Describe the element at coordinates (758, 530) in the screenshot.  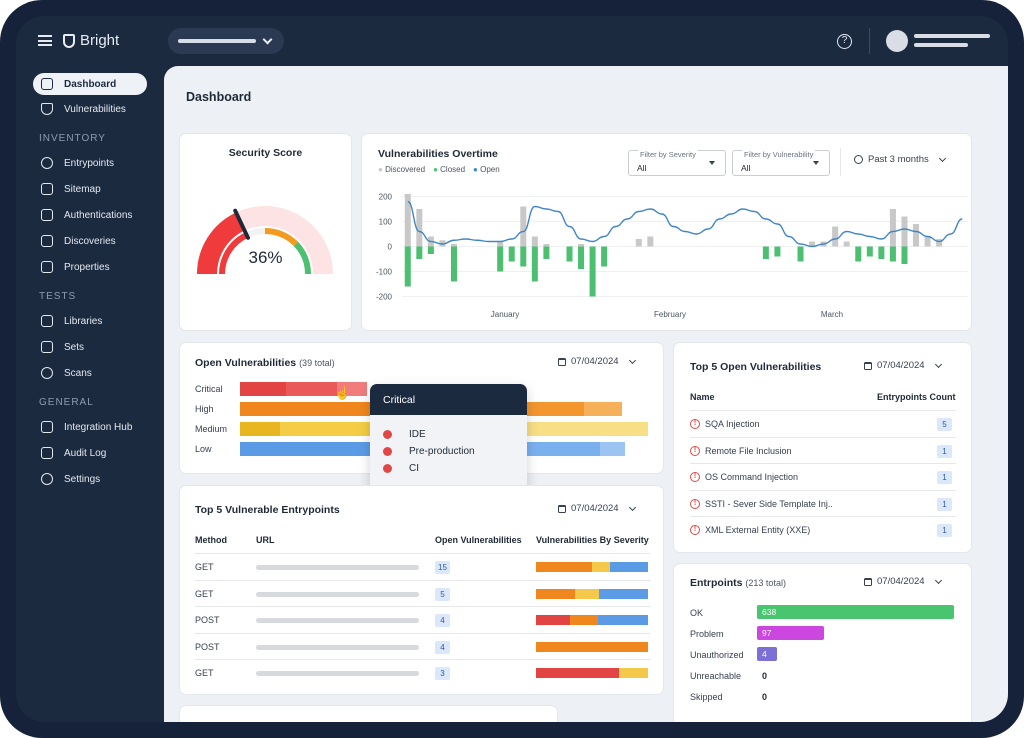
I see `vulnerability-name: XML External Entity (XXE)` at that location.